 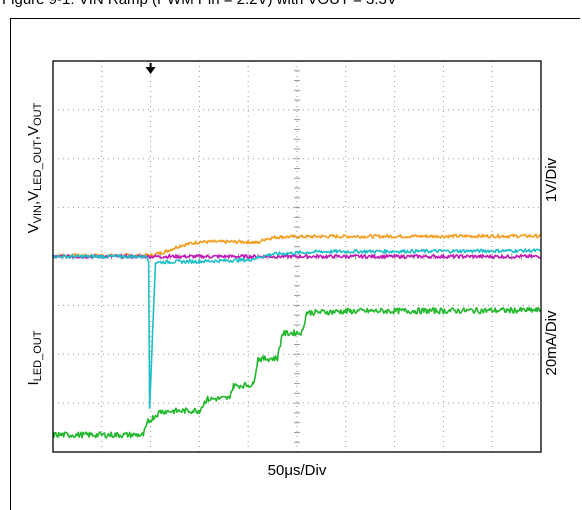 I want to click on upper-scale-label: 1V/Div, so click(x=551, y=179).